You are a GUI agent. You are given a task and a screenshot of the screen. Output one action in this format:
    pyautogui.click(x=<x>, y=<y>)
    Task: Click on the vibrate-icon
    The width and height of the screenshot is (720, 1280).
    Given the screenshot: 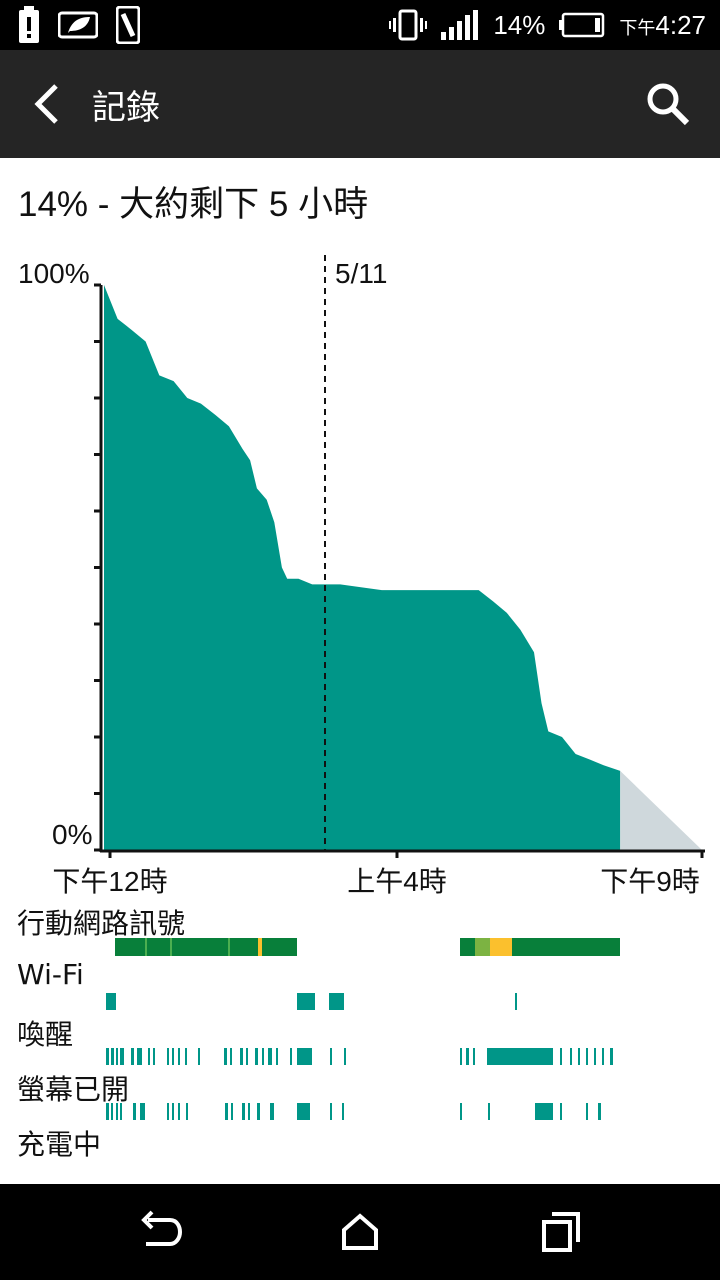 What is the action you would take?
    pyautogui.click(x=408, y=25)
    